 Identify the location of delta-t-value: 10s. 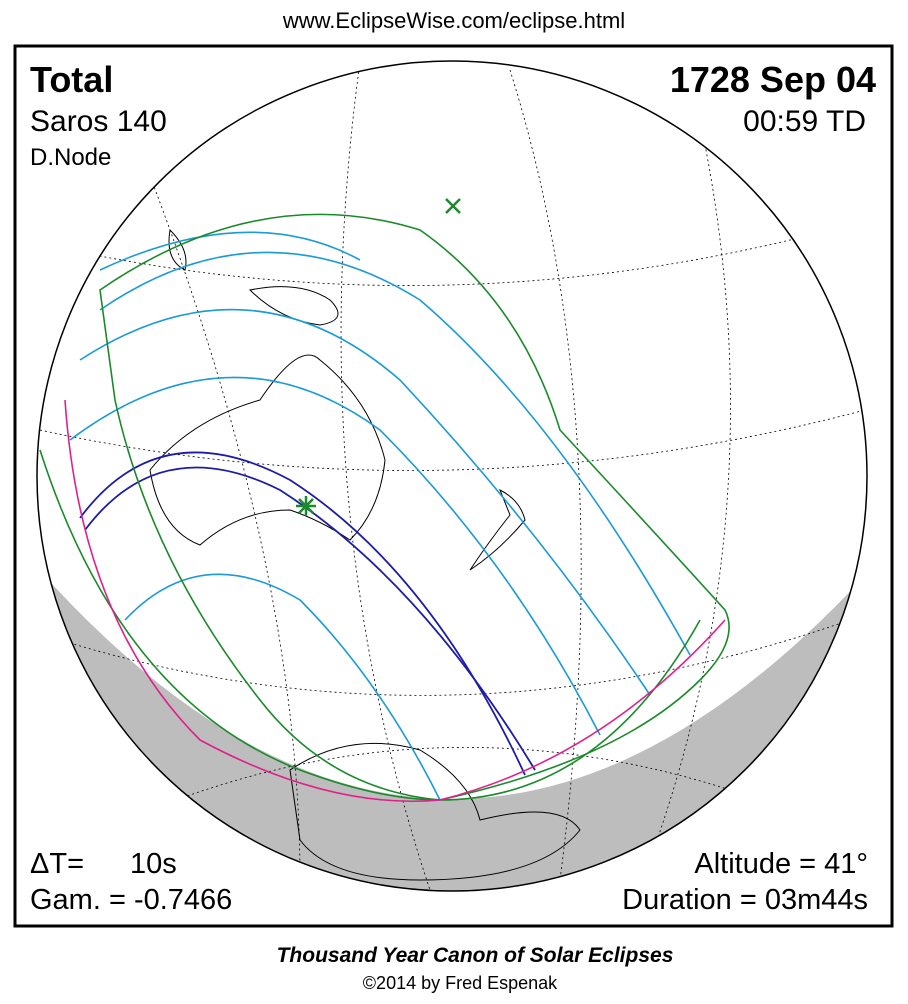
(153, 864).